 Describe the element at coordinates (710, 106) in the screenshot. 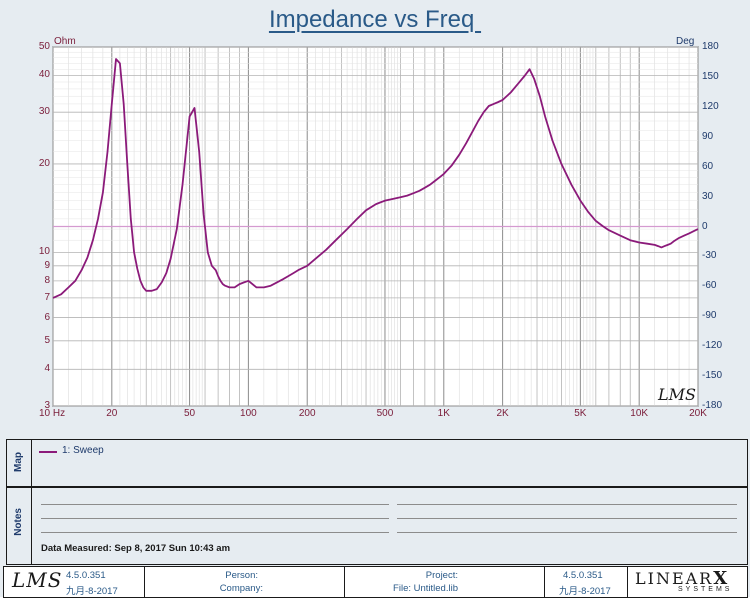

I see `y2-tick-label: 120` at that location.